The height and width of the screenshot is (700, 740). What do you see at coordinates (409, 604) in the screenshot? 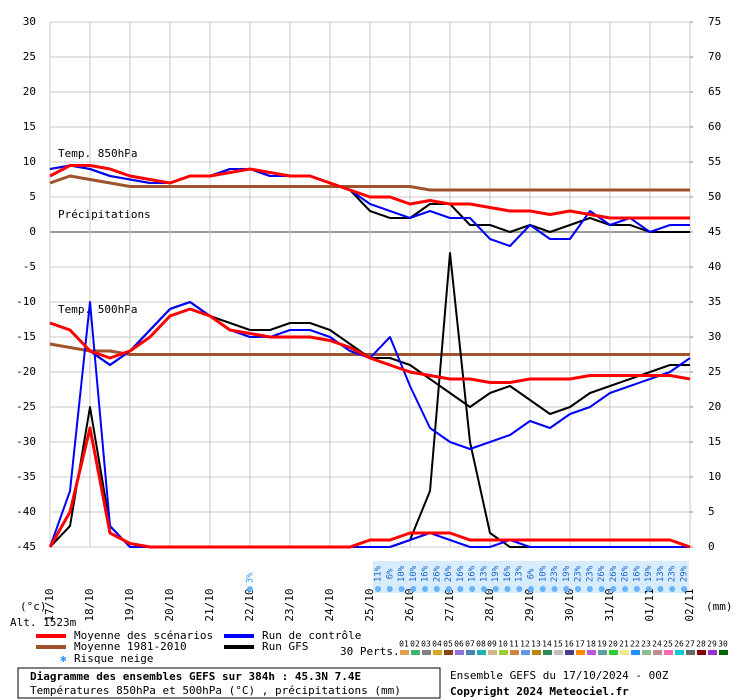
I see `x-tick-label: 26/10` at bounding box center [409, 604].